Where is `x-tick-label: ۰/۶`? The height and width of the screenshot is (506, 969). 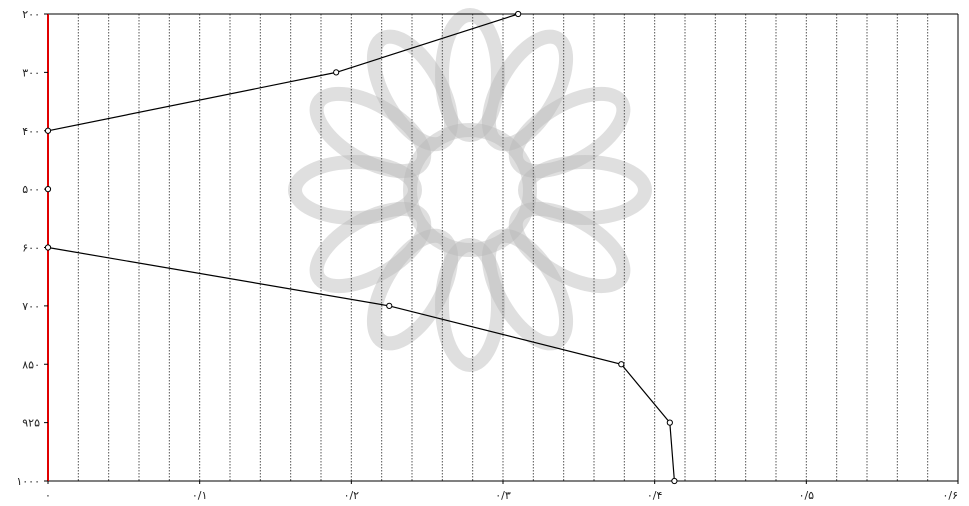
x-tick-label: ۰/۶ is located at coordinates (950, 495).